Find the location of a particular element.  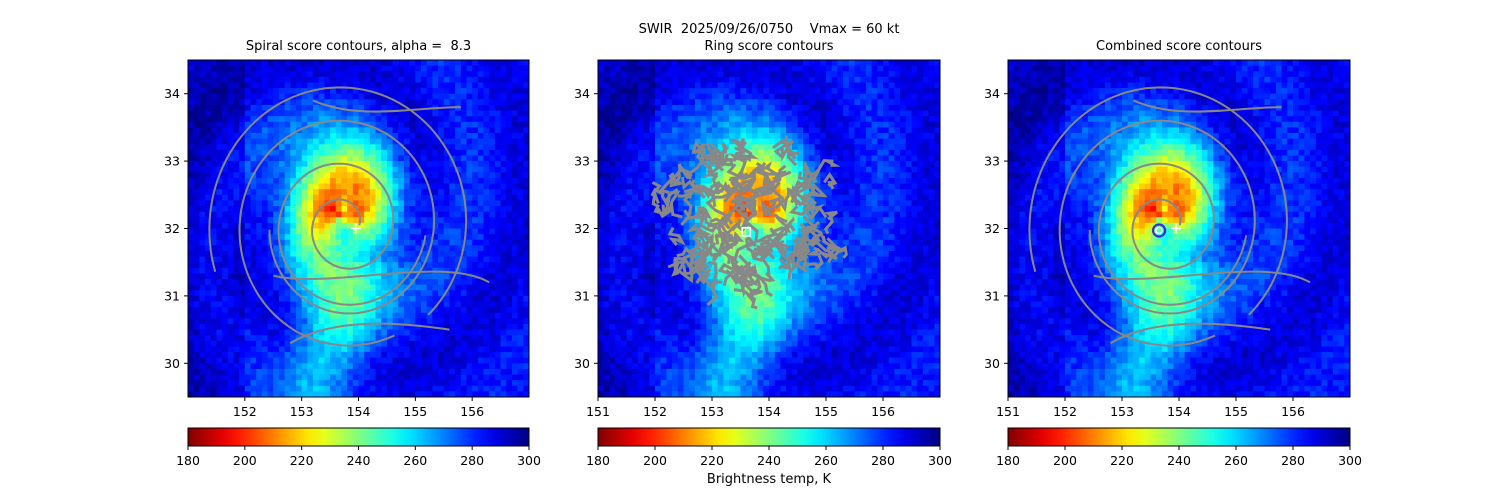

y-tick-label: 30 is located at coordinates (582, 363).